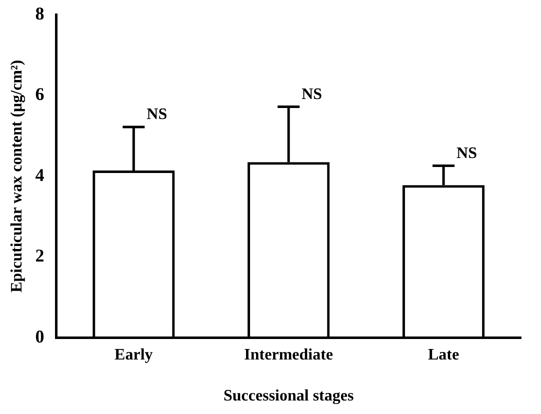 The height and width of the screenshot is (414, 541). I want to click on x-axis-title: Successional stages, so click(288, 396).